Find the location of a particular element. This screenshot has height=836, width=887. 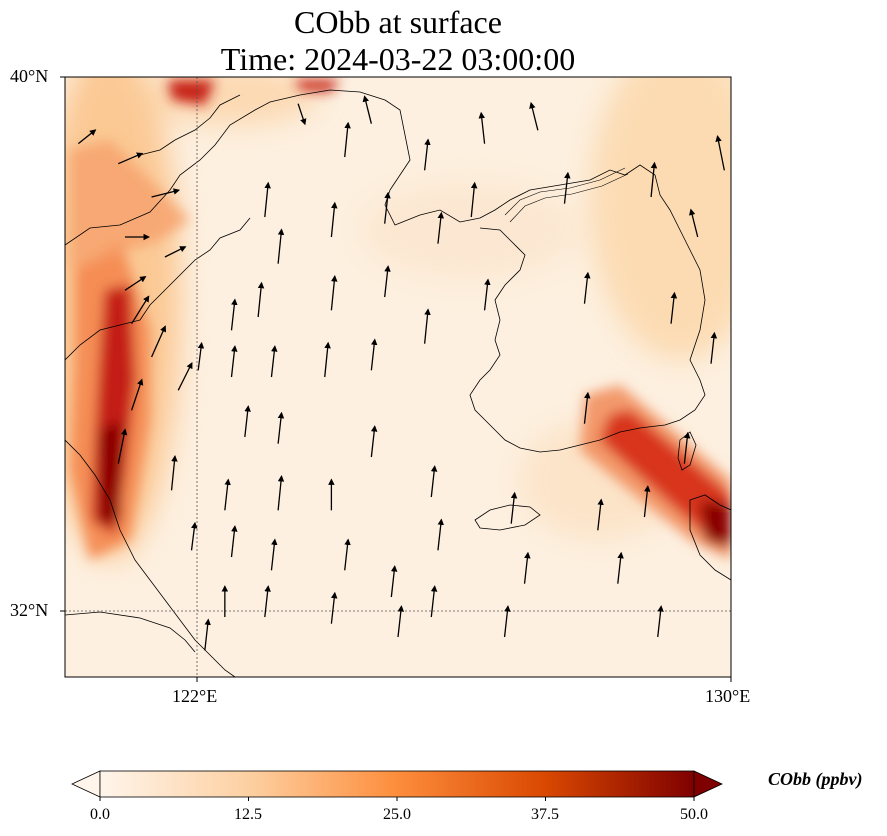

coast-jeju is located at coordinates (507, 517).